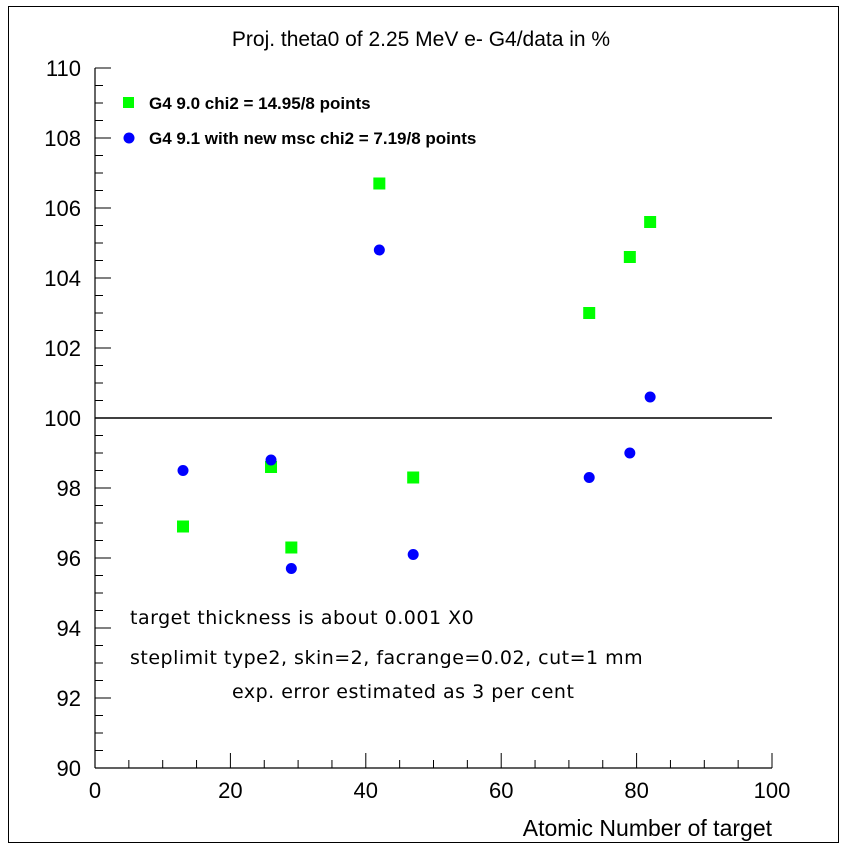 This screenshot has height=849, width=845. What do you see at coordinates (62, 418) in the screenshot?
I see `y-tick-label: 100` at bounding box center [62, 418].